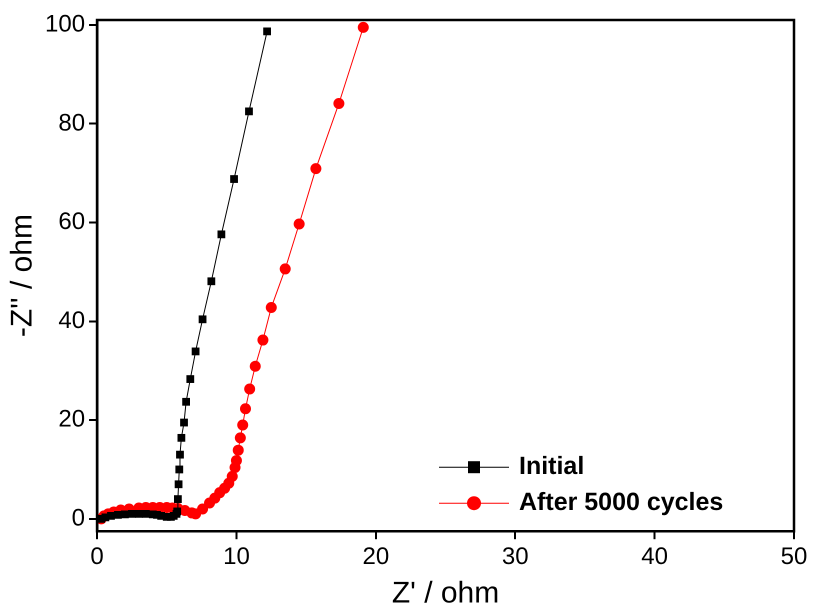  I want to click on x-tick-label: 30, so click(515, 556).